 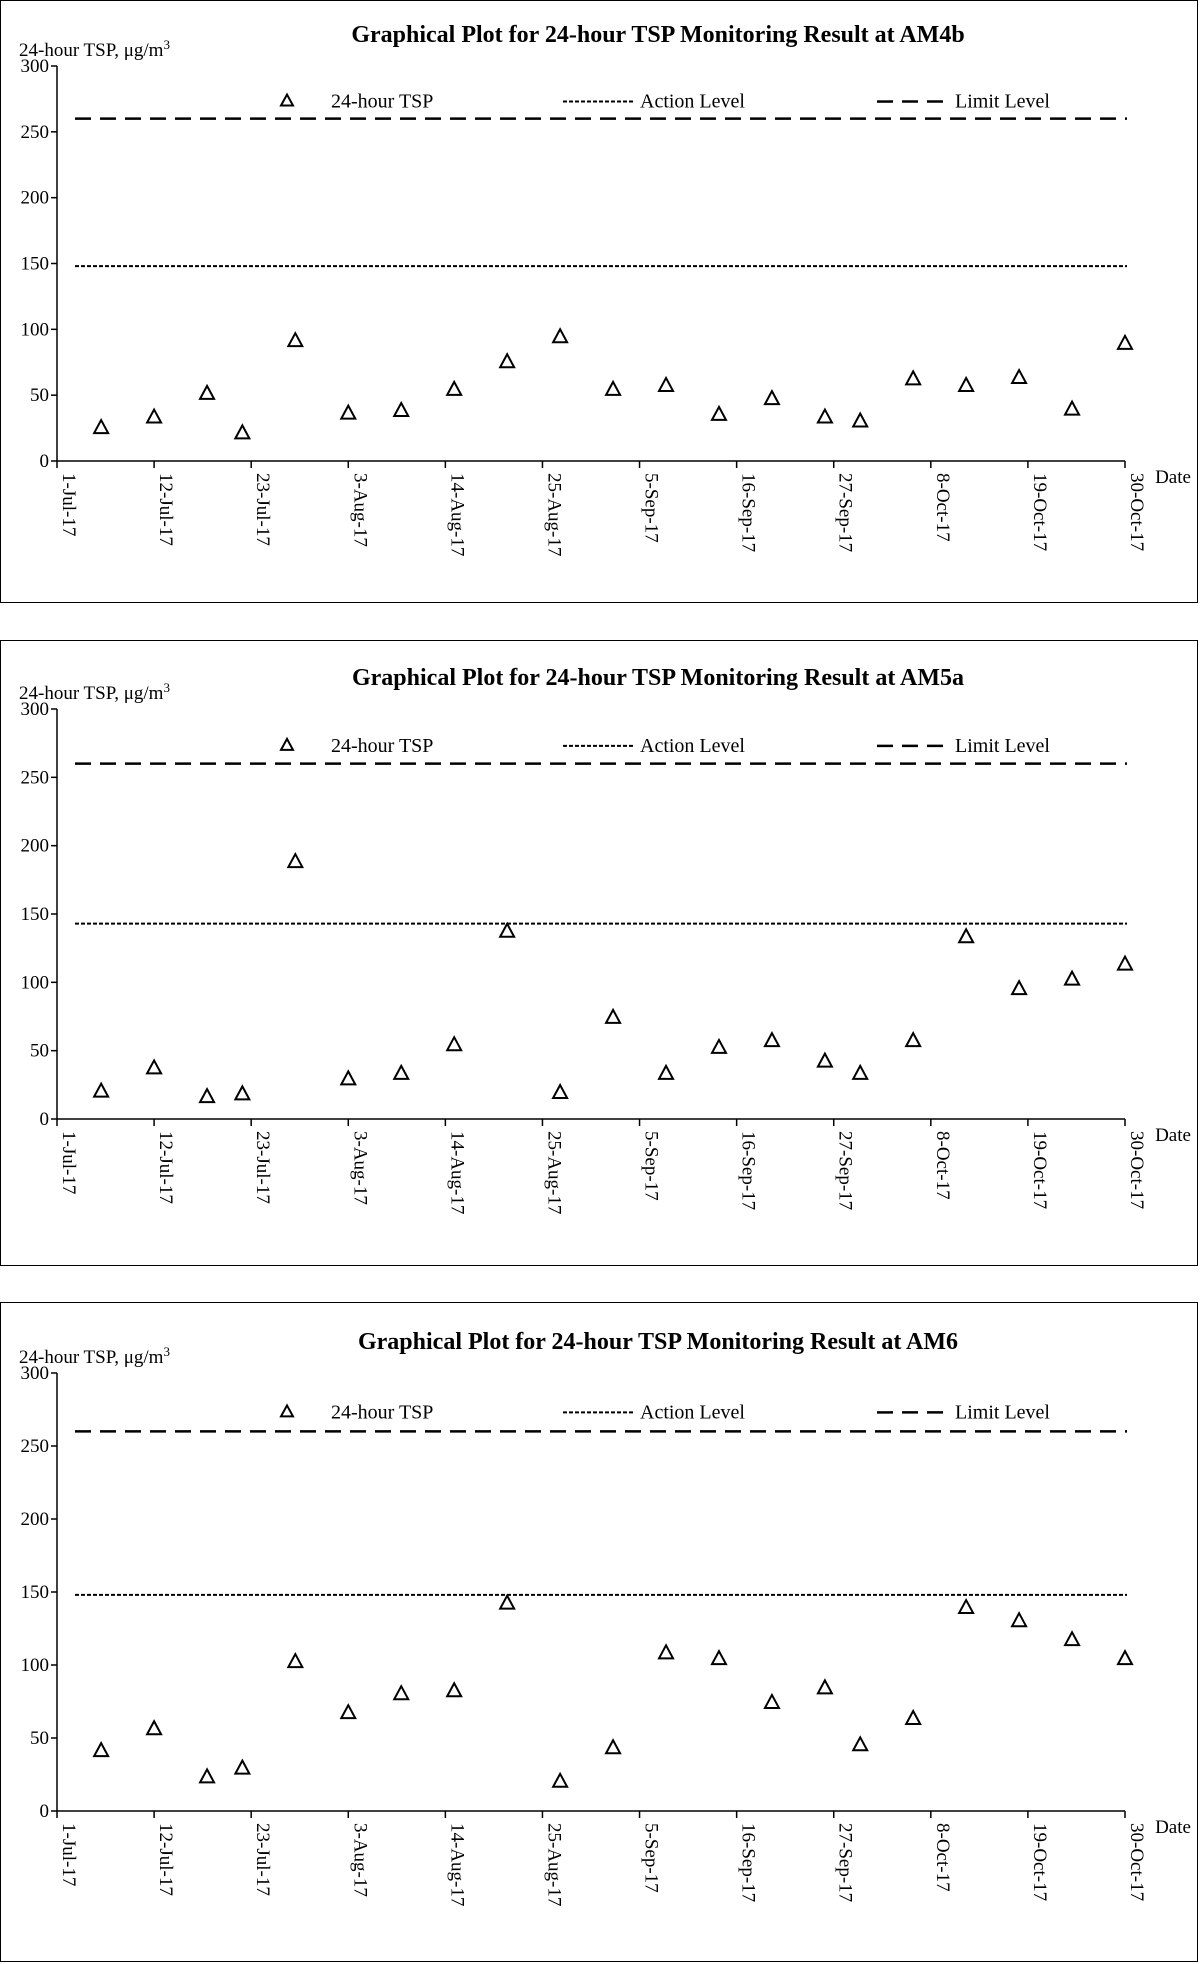 I want to click on x-tick-label: 5-Sep-17, so click(x=651, y=508).